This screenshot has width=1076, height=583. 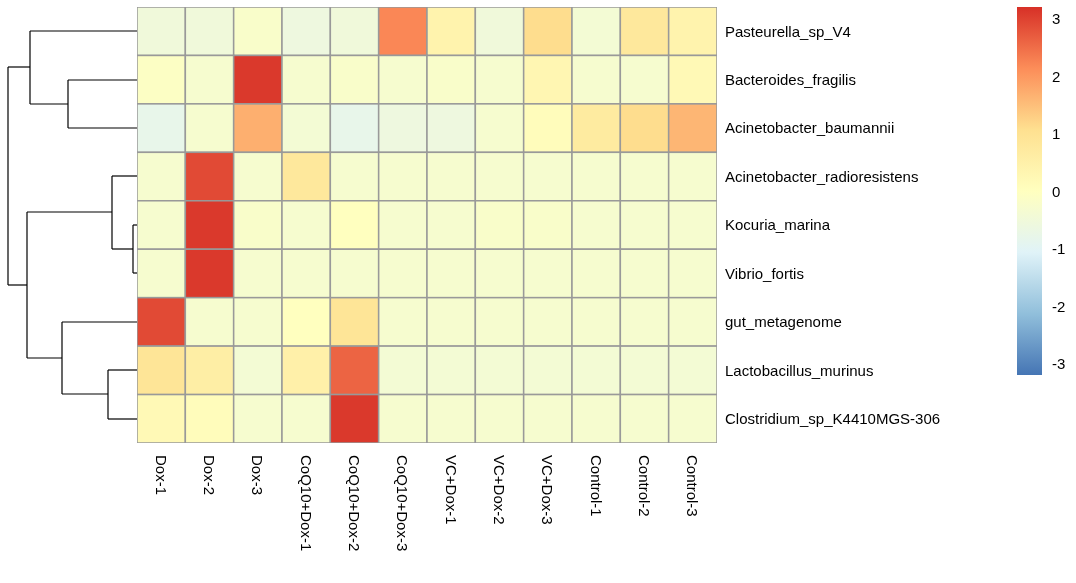 What do you see at coordinates (822, 176) in the screenshot?
I see `y-tick-label: Acinetobacter_radioresistens` at bounding box center [822, 176].